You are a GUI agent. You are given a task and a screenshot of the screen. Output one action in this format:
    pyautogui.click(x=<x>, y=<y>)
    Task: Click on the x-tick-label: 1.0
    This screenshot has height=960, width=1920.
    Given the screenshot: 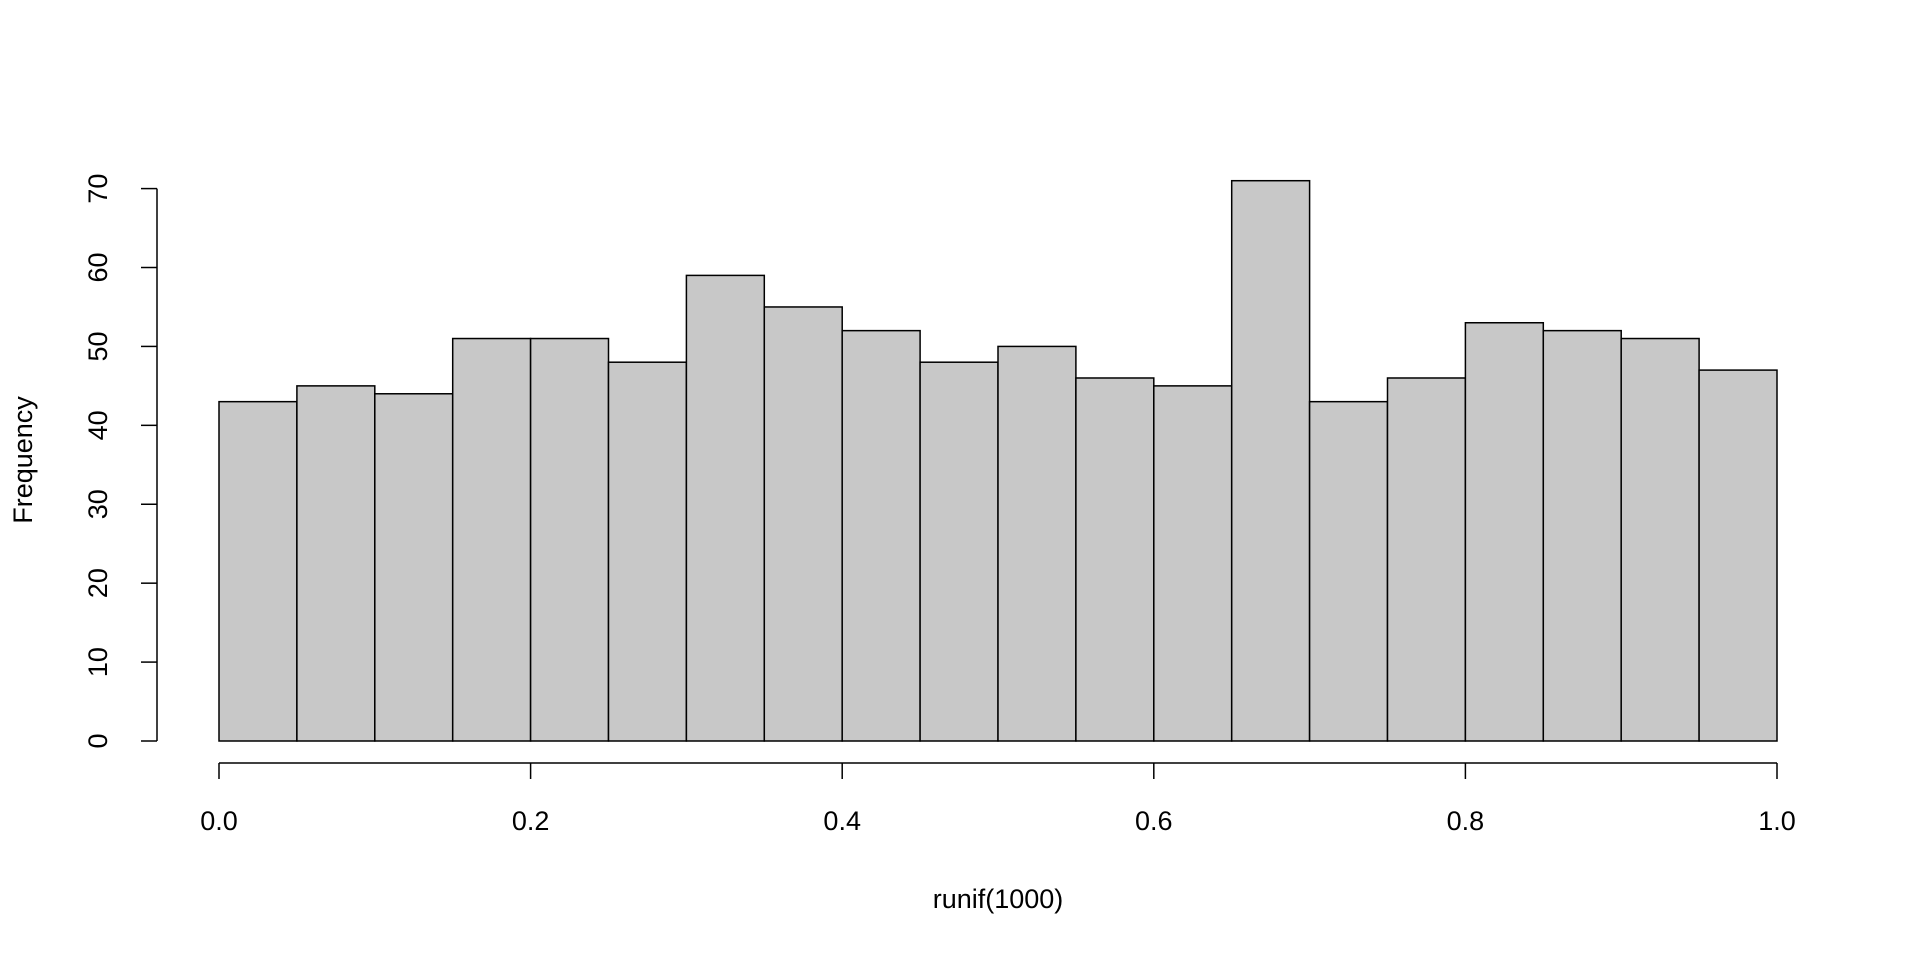 What is the action you would take?
    pyautogui.click(x=1777, y=821)
    